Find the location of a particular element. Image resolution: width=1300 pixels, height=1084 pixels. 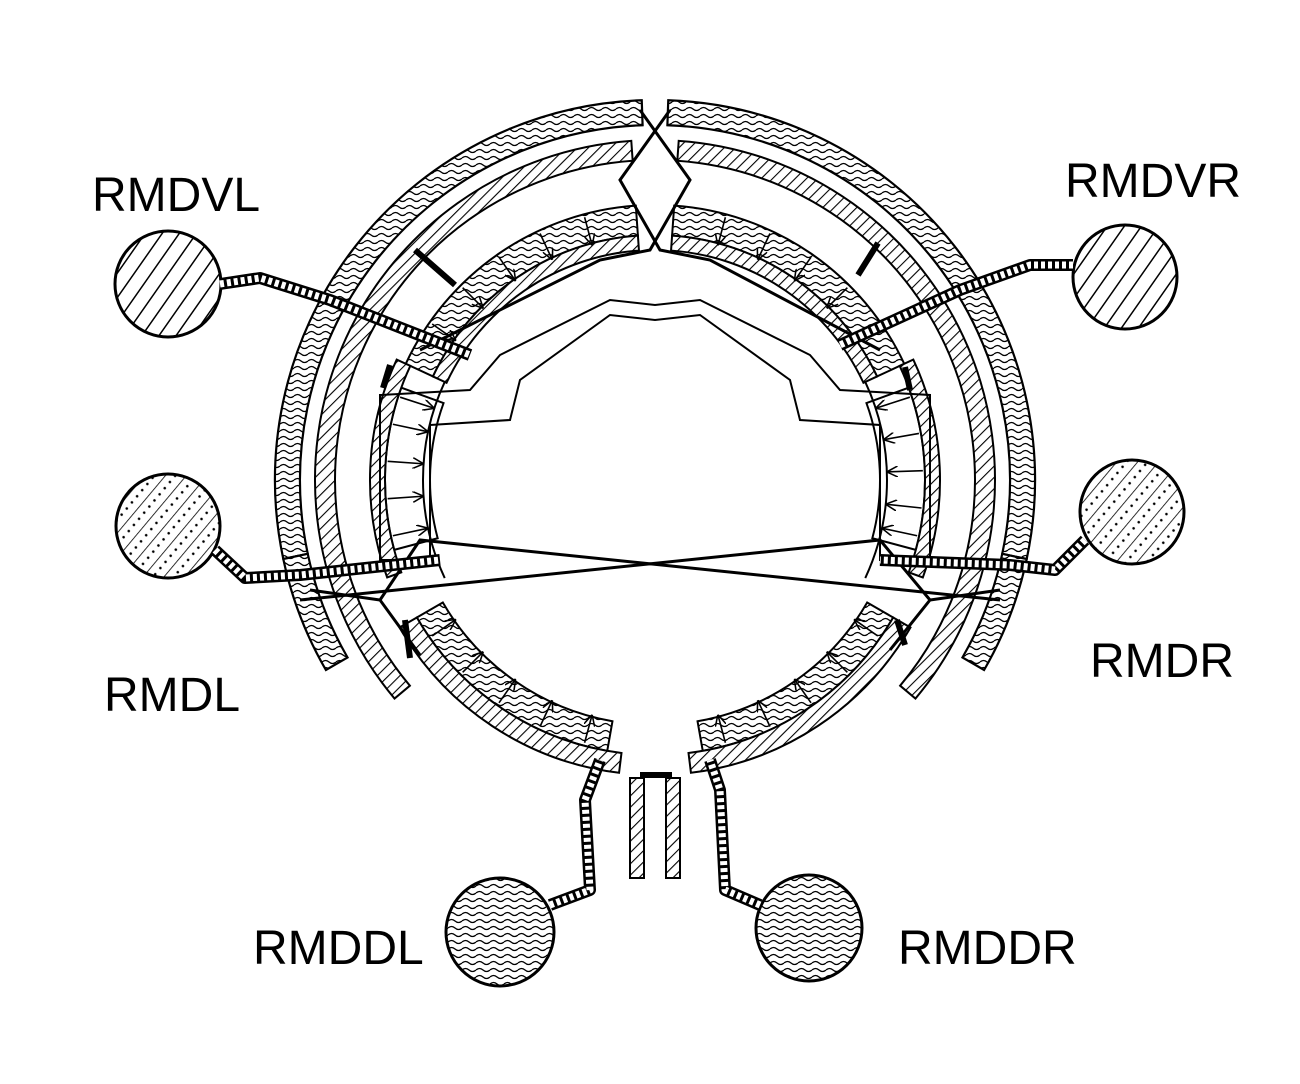

lead-rmdvr-inner is located at coordinates (955, 305).